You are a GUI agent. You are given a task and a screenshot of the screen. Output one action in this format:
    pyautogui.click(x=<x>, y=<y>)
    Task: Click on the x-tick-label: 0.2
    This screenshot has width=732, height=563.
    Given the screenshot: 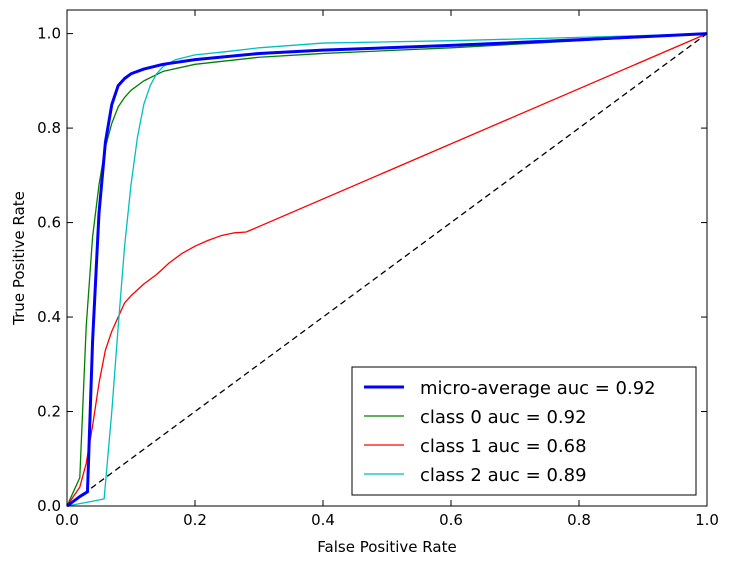 What is the action you would take?
    pyautogui.click(x=195, y=520)
    